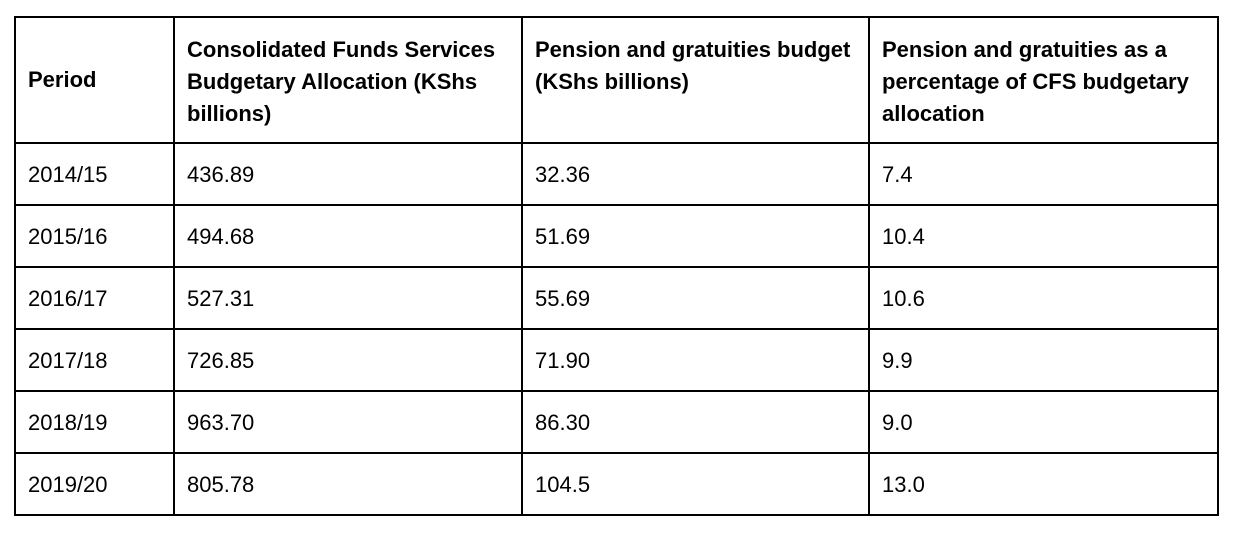 This screenshot has height=540, width=1238. I want to click on cell-pension-budget: 71.90, so click(695, 360).